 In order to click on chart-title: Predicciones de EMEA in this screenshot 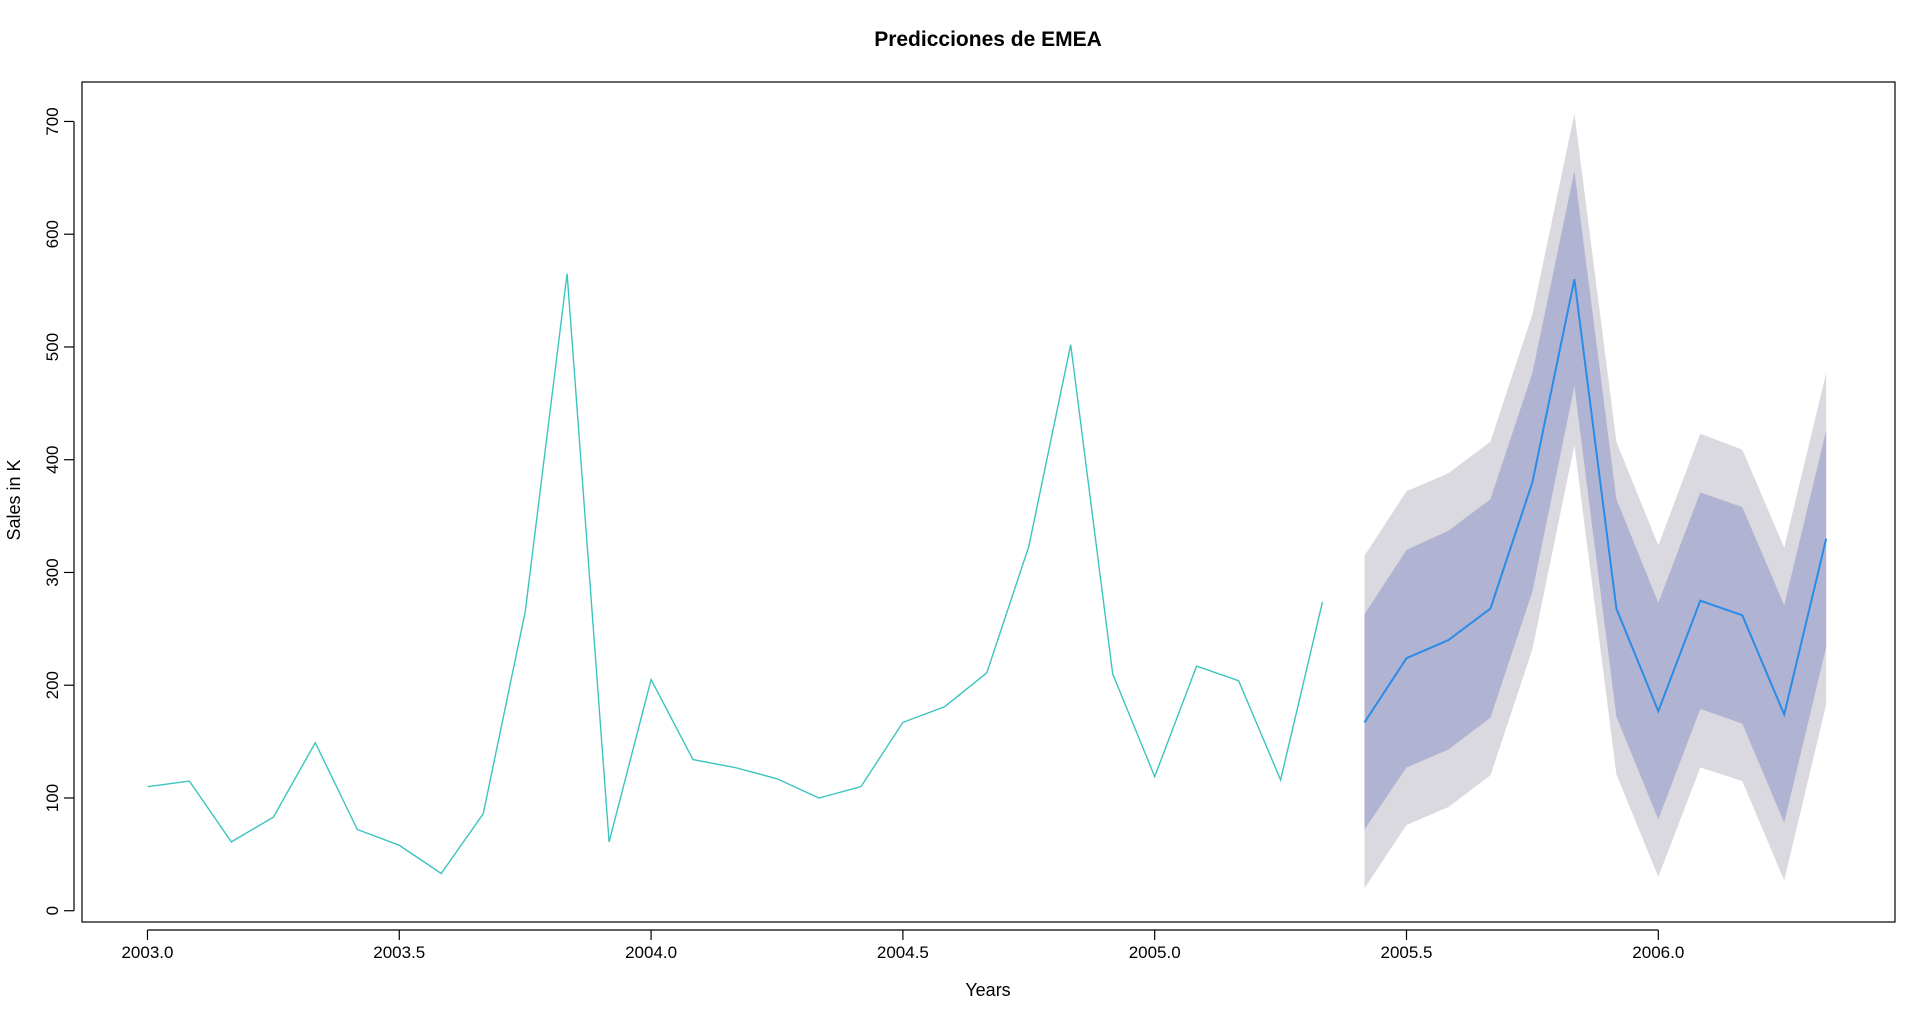, I will do `click(988, 39)`.